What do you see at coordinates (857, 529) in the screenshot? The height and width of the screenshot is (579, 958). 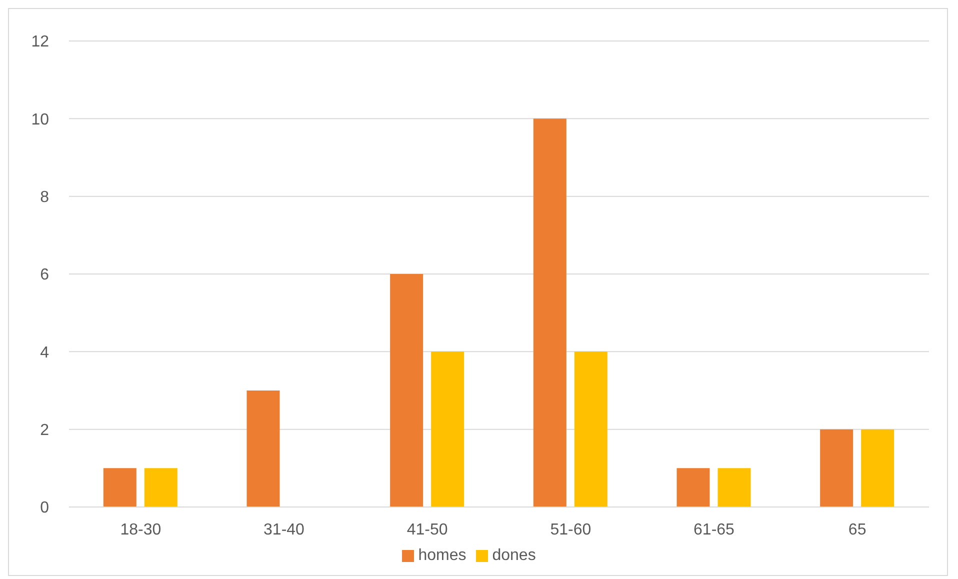 I see `x-tick-label: 65` at bounding box center [857, 529].